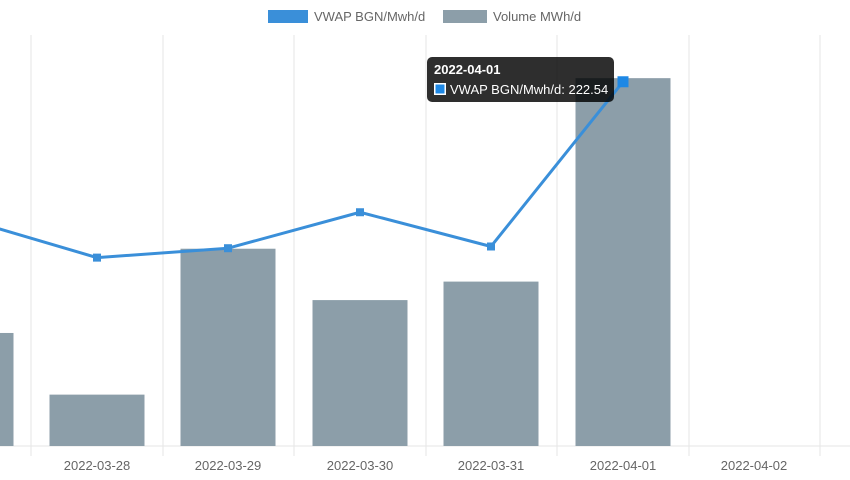 This screenshot has width=850, height=480. I want to click on tooltip-box, so click(520, 79).